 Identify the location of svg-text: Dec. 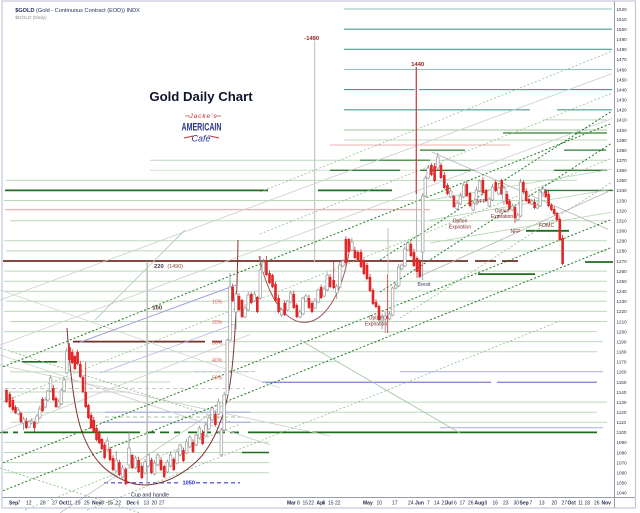
(131, 504).